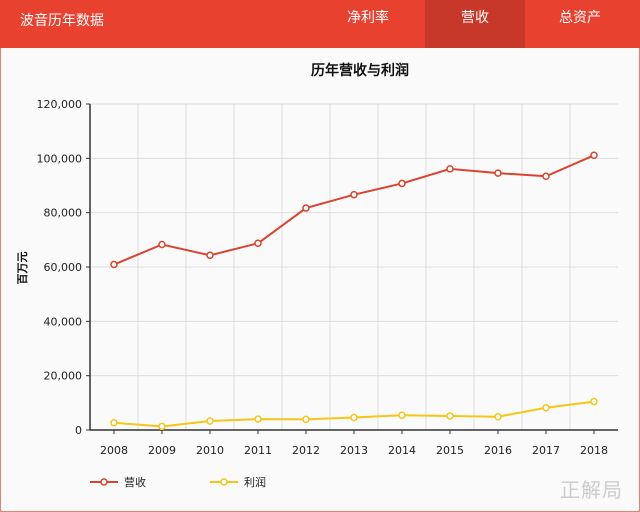 Image resolution: width=640 pixels, height=512 pixels. I want to click on top-nav: 波音历年数据 净利率 营收 总资产, so click(320, 24).